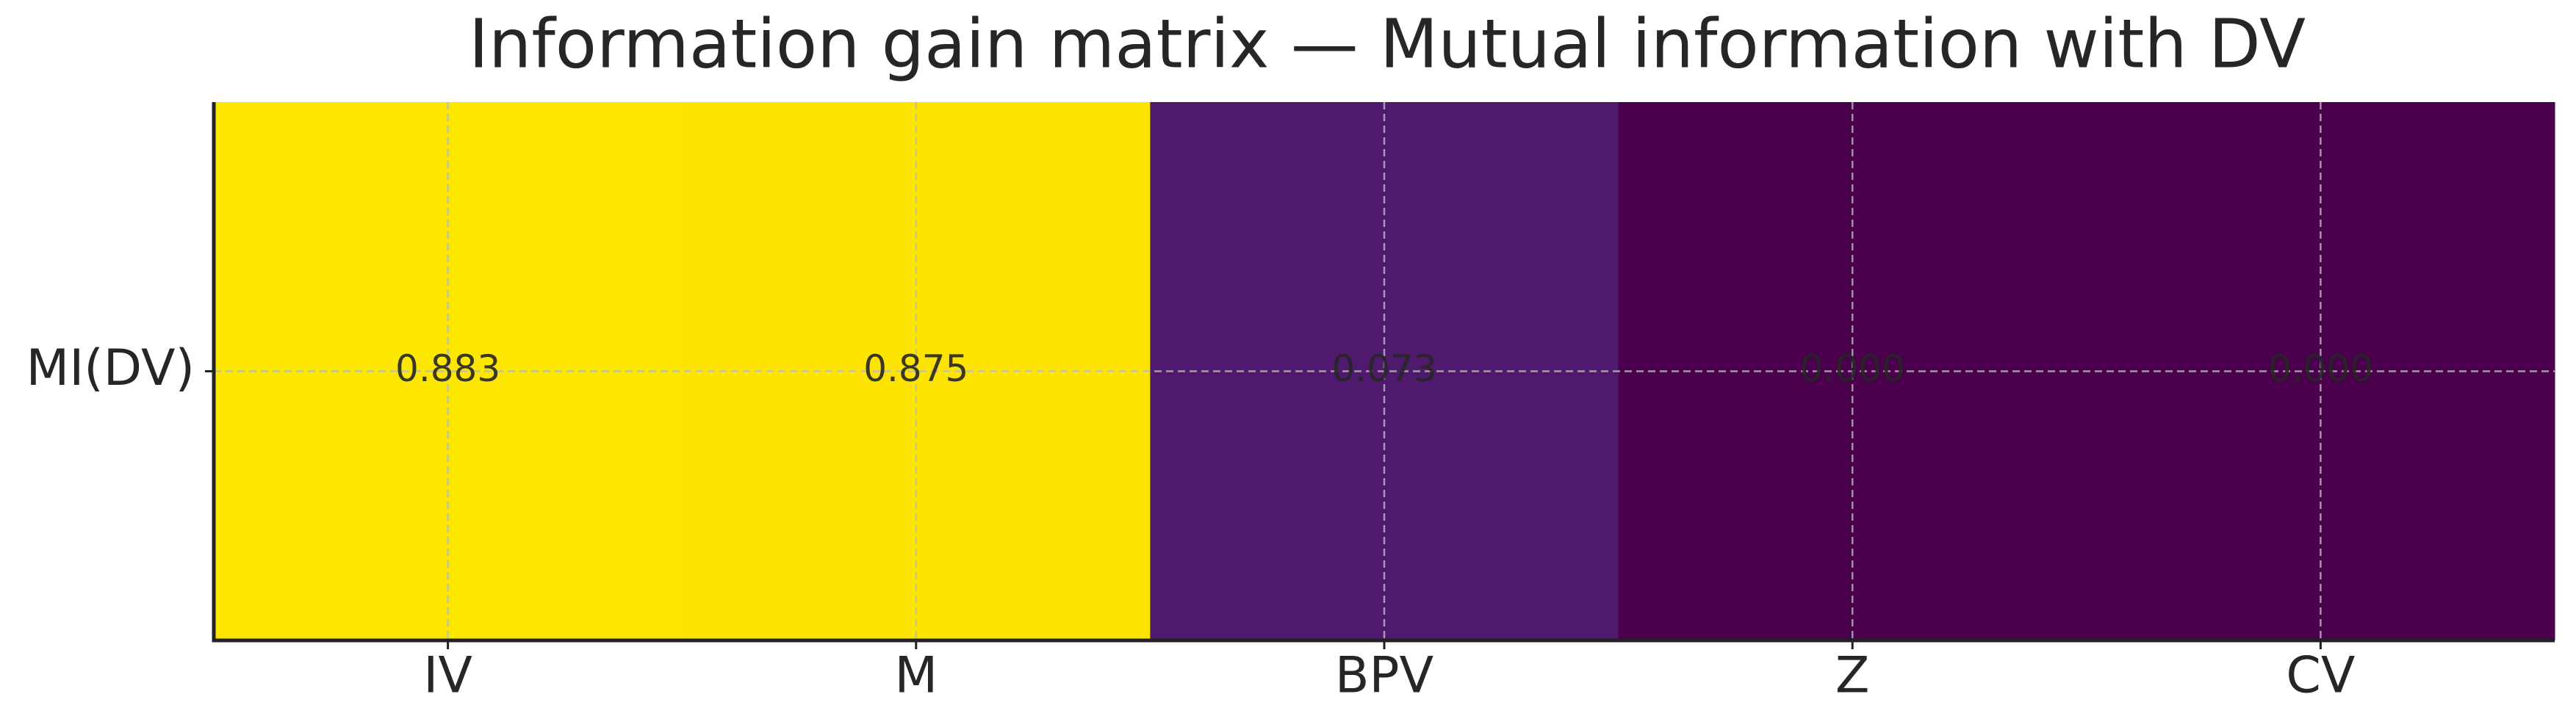 Image resolution: width=2576 pixels, height=719 pixels. I want to click on x-tick-label: Z, so click(1852, 676).